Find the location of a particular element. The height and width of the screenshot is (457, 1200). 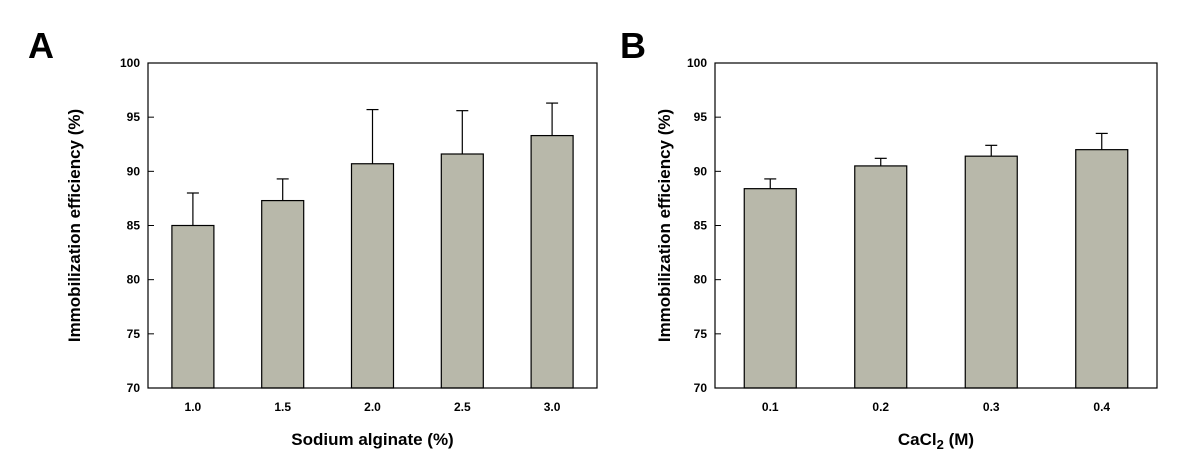

x-tick-label: 0.4 is located at coordinates (1101, 407).